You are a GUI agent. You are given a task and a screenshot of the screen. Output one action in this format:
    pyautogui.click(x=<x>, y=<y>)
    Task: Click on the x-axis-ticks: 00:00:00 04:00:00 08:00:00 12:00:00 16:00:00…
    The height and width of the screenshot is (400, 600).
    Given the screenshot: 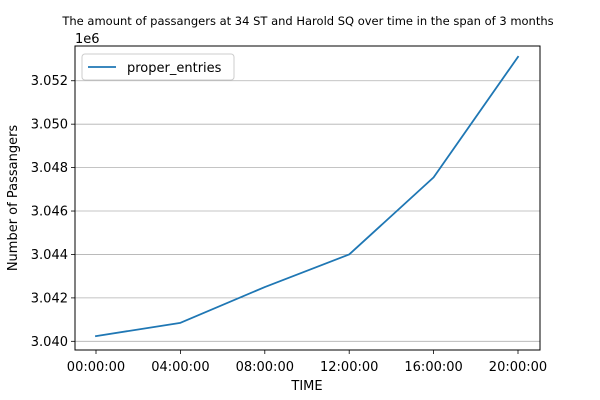 What is the action you would take?
    pyautogui.click(x=307, y=362)
    